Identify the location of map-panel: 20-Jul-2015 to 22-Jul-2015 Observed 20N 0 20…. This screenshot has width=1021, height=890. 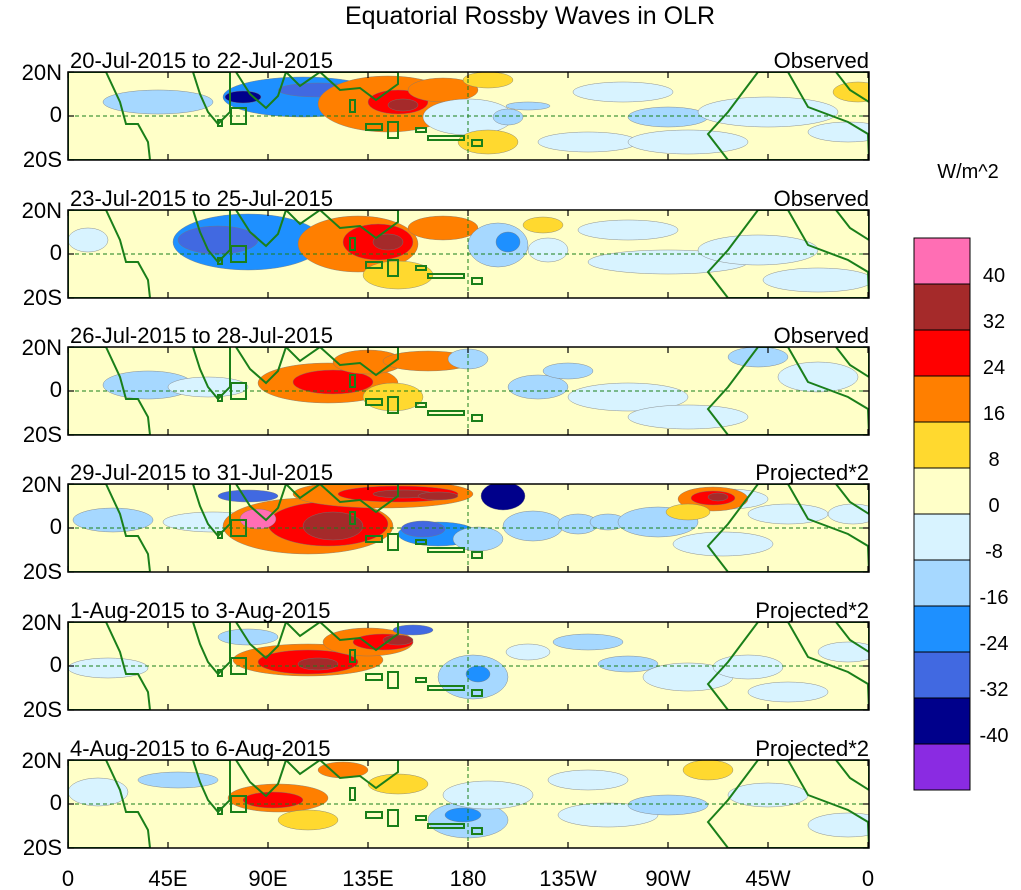
(446, 110).